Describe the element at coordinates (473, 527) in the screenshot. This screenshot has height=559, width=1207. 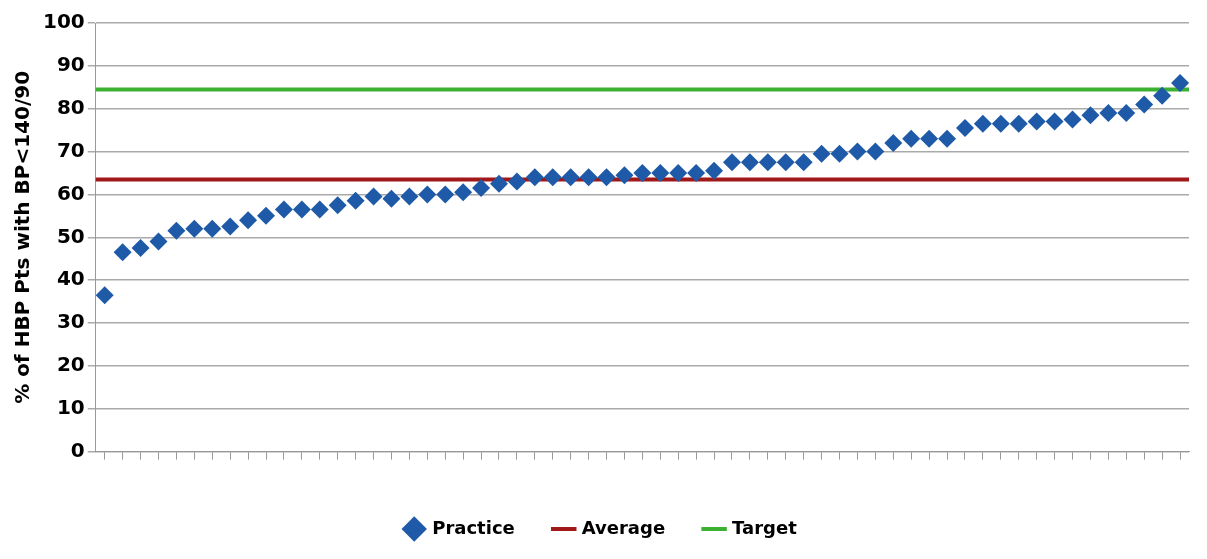
I see `legend-label: Practice` at that location.